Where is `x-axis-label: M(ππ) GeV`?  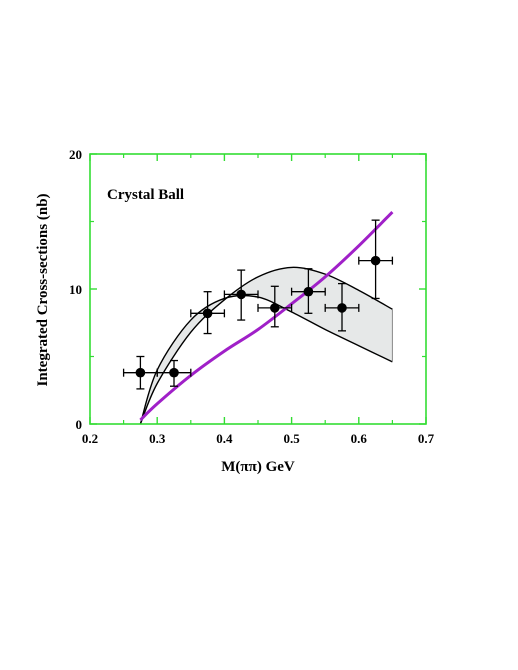 x-axis-label: M(ππ) GeV is located at coordinates (258, 467).